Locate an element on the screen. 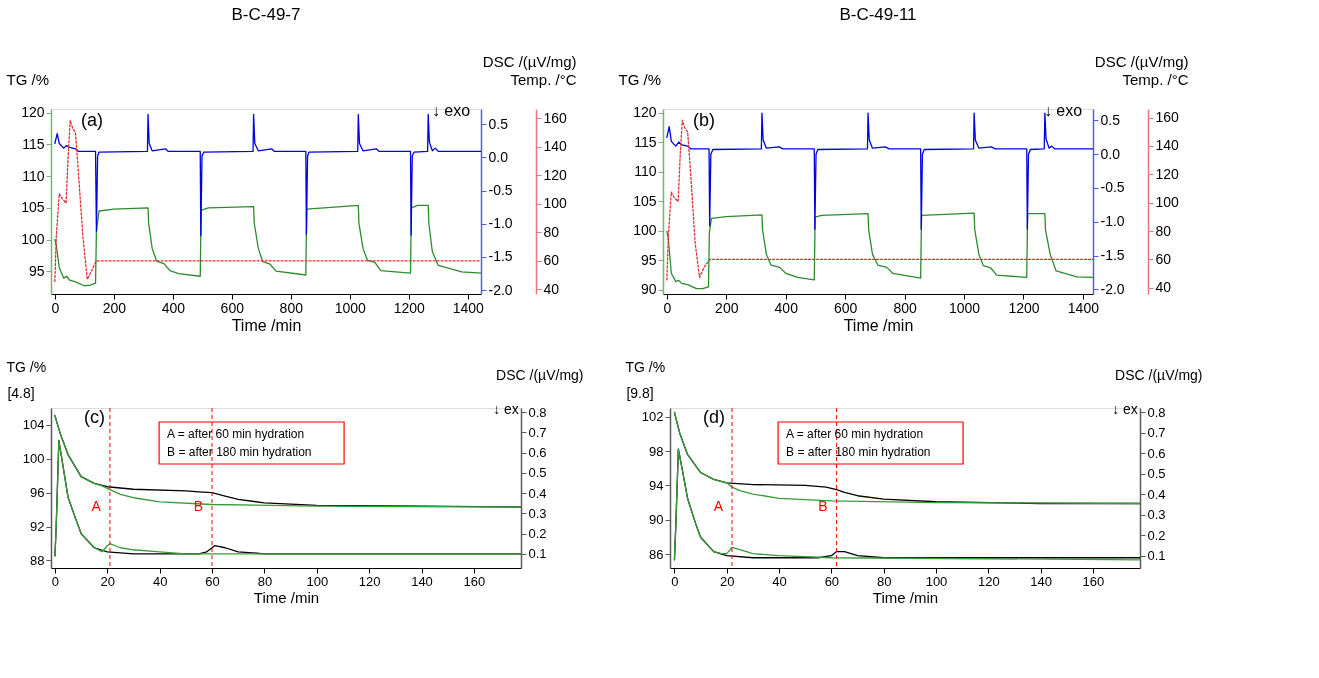  y-tick-label: 105 is located at coordinates (645, 200).